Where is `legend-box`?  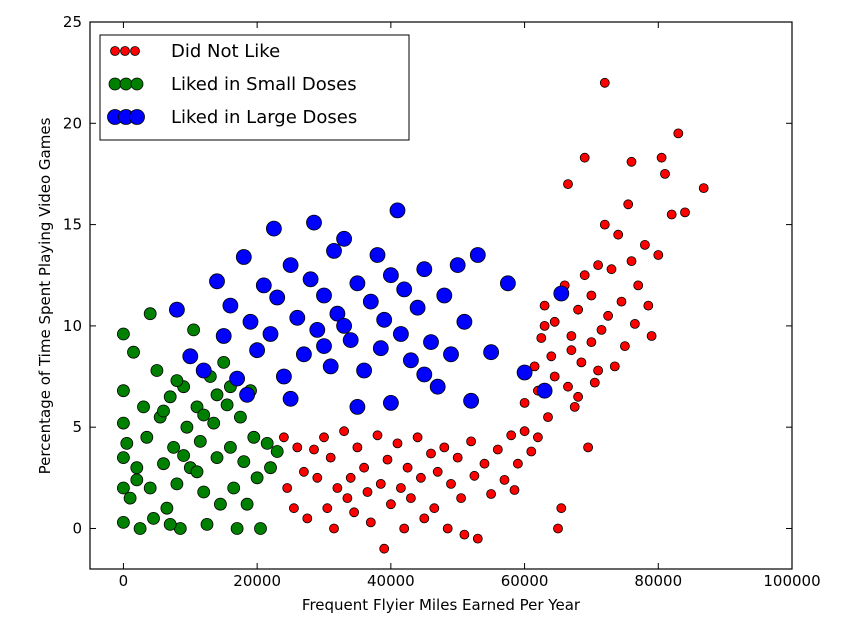 legend-box is located at coordinates (254, 87).